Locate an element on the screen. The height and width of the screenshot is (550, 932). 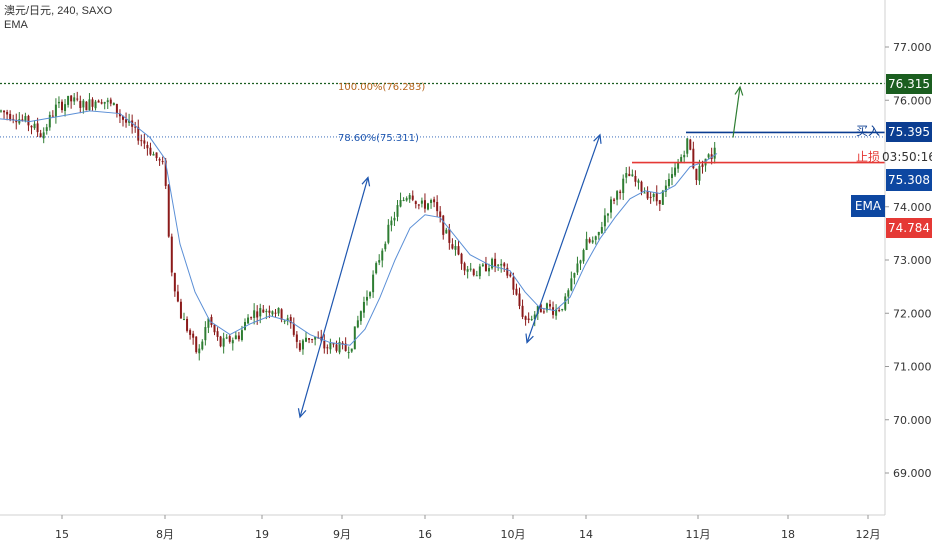
time-tick-label: 12月 is located at coordinates (868, 534).